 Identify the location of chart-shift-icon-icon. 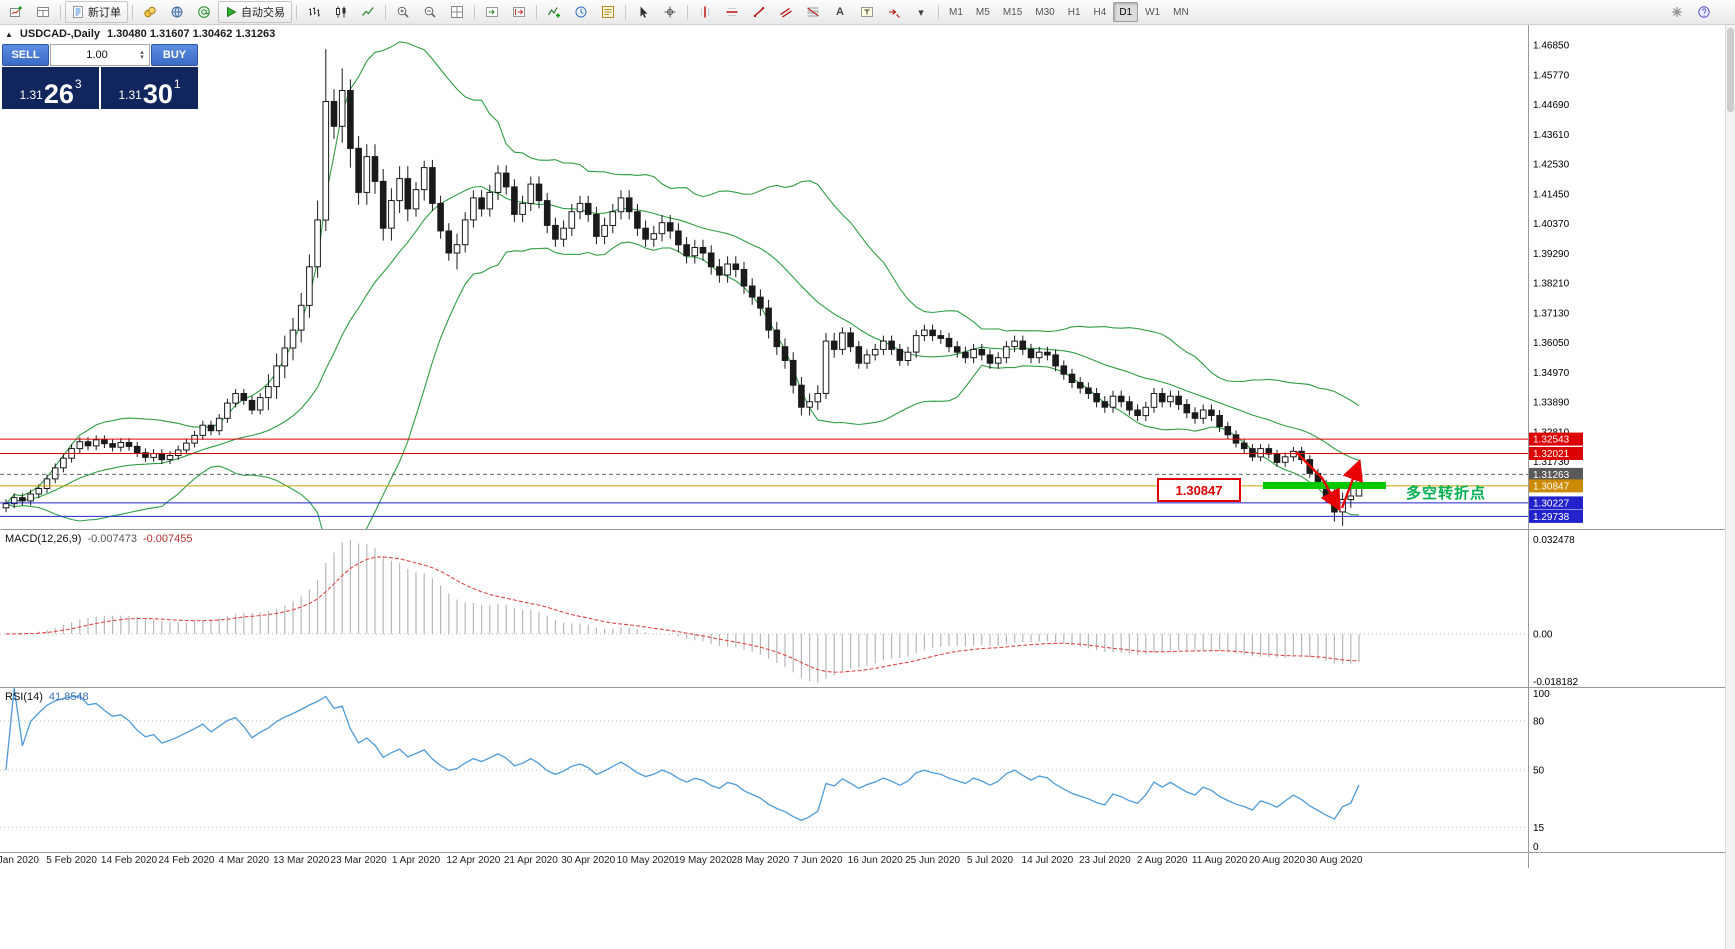
(519, 12).